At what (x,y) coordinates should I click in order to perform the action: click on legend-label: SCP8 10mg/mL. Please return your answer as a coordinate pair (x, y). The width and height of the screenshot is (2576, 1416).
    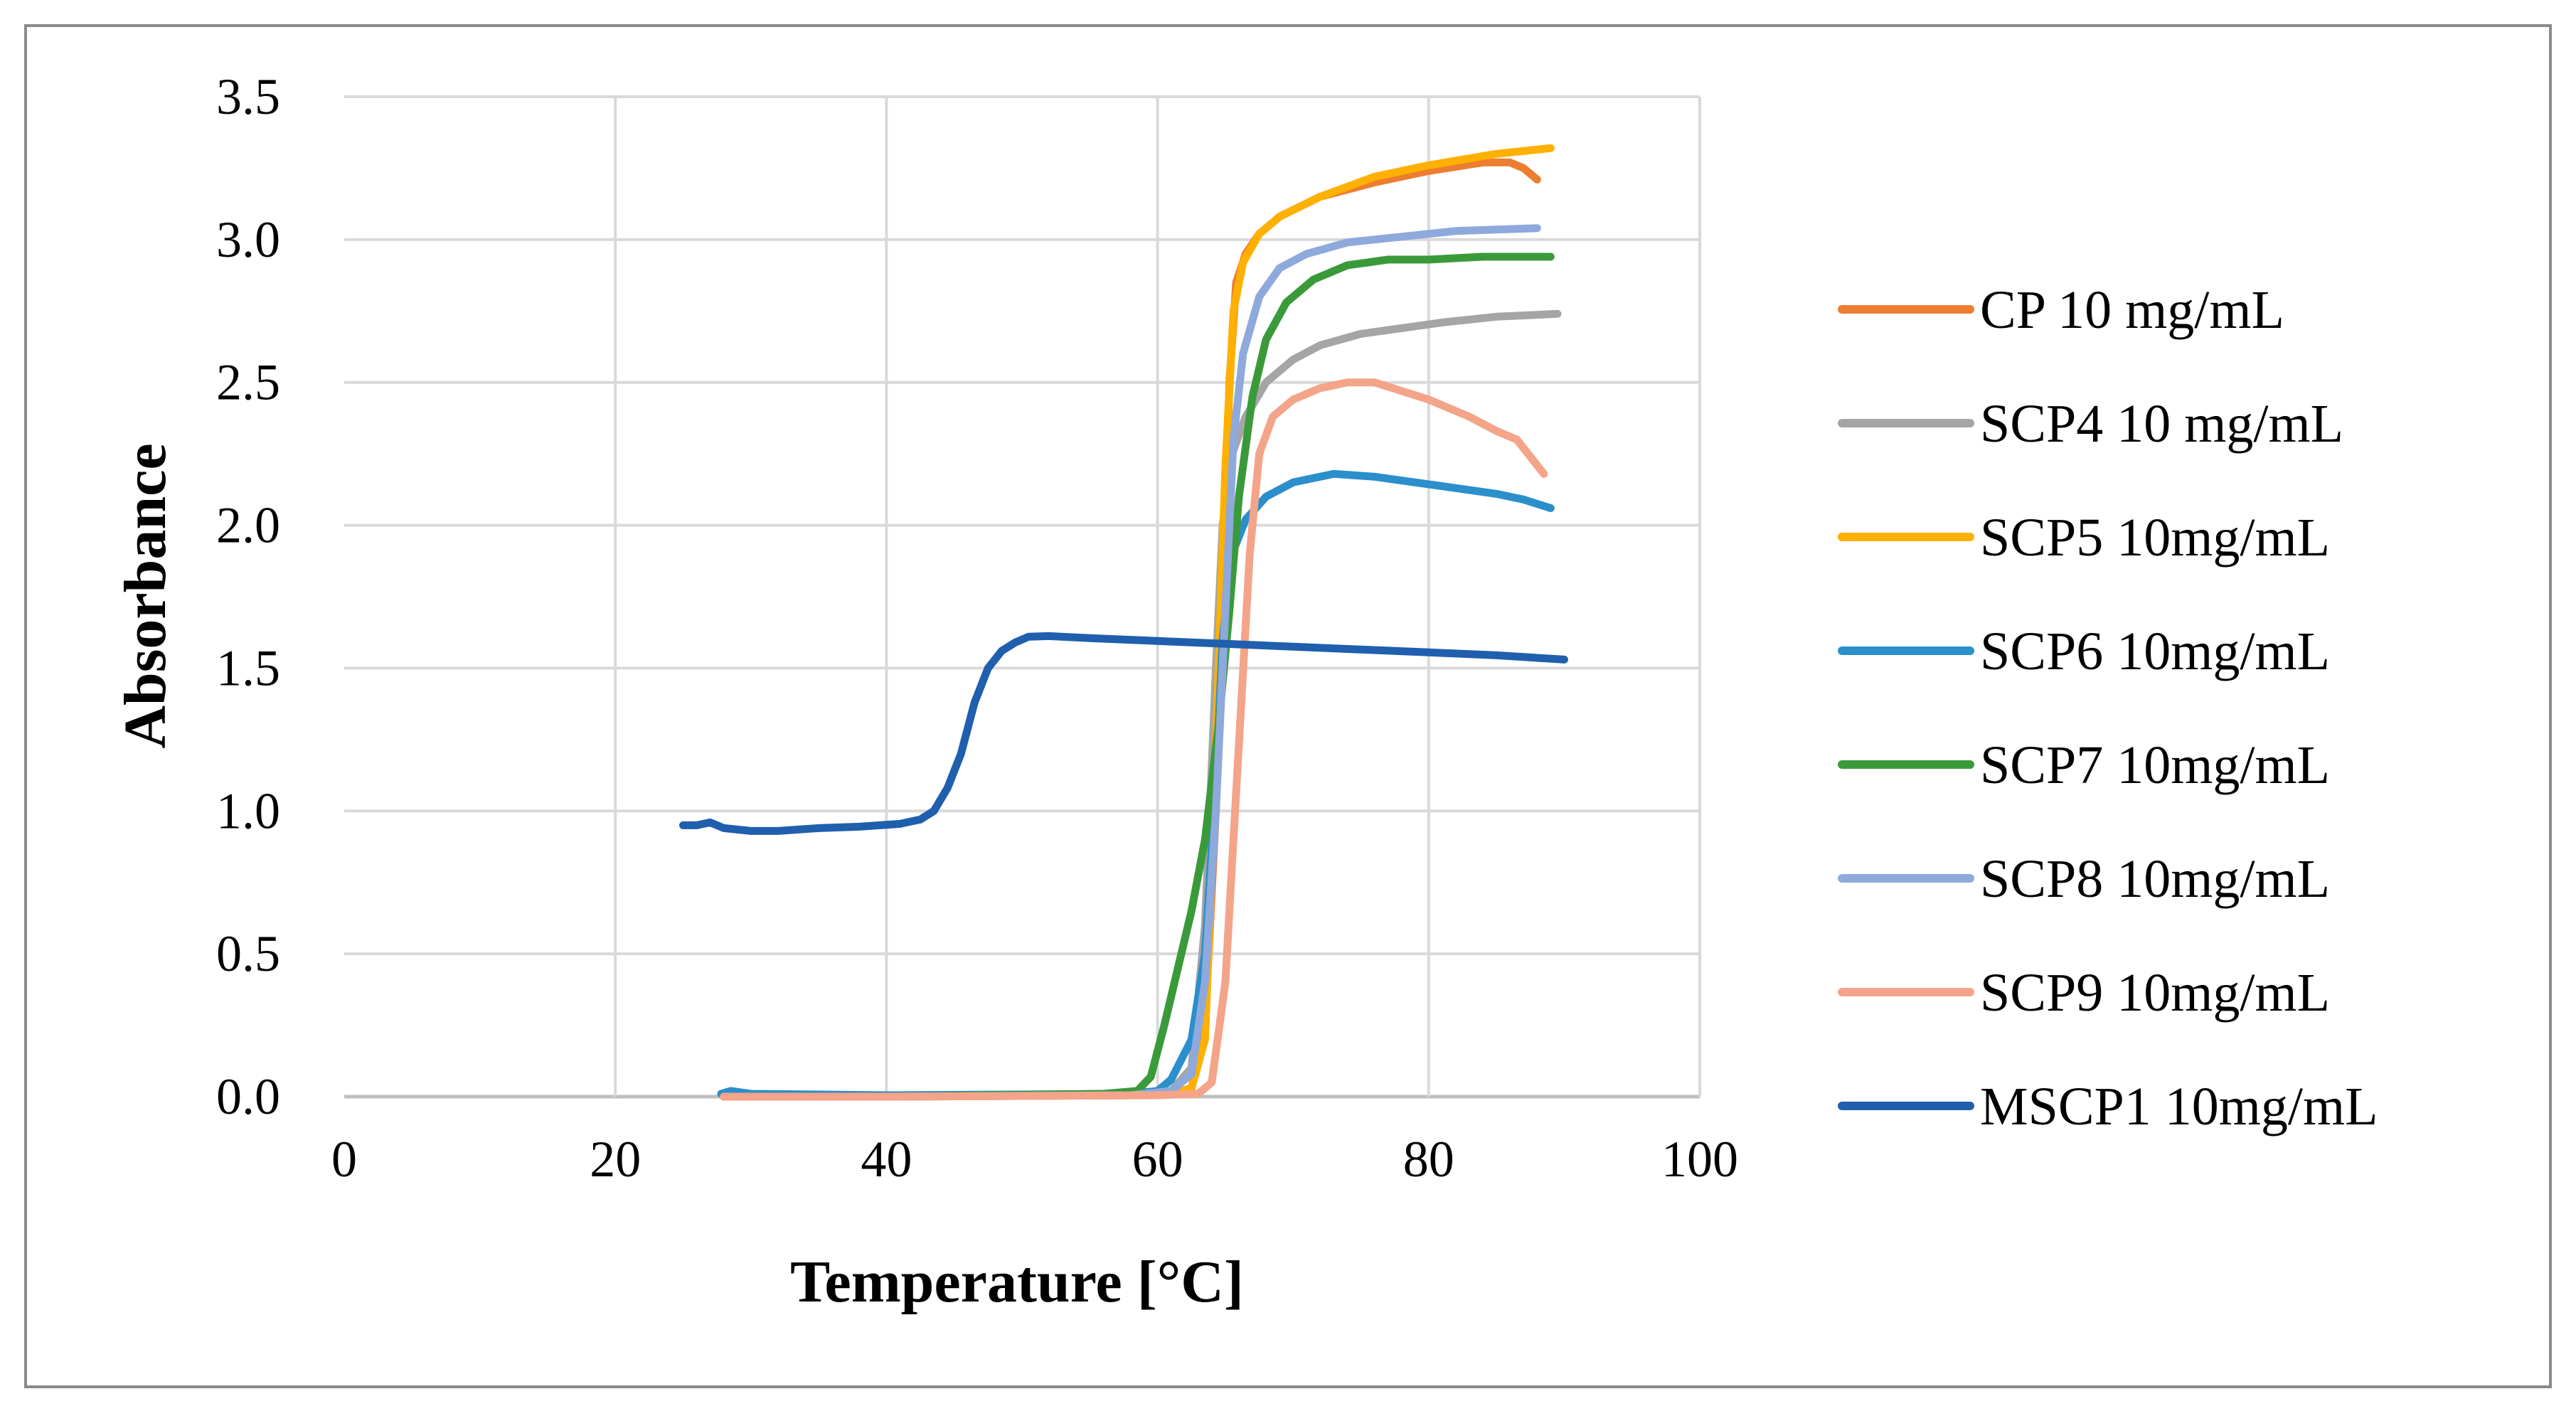
    Looking at the image, I should click on (2155, 879).